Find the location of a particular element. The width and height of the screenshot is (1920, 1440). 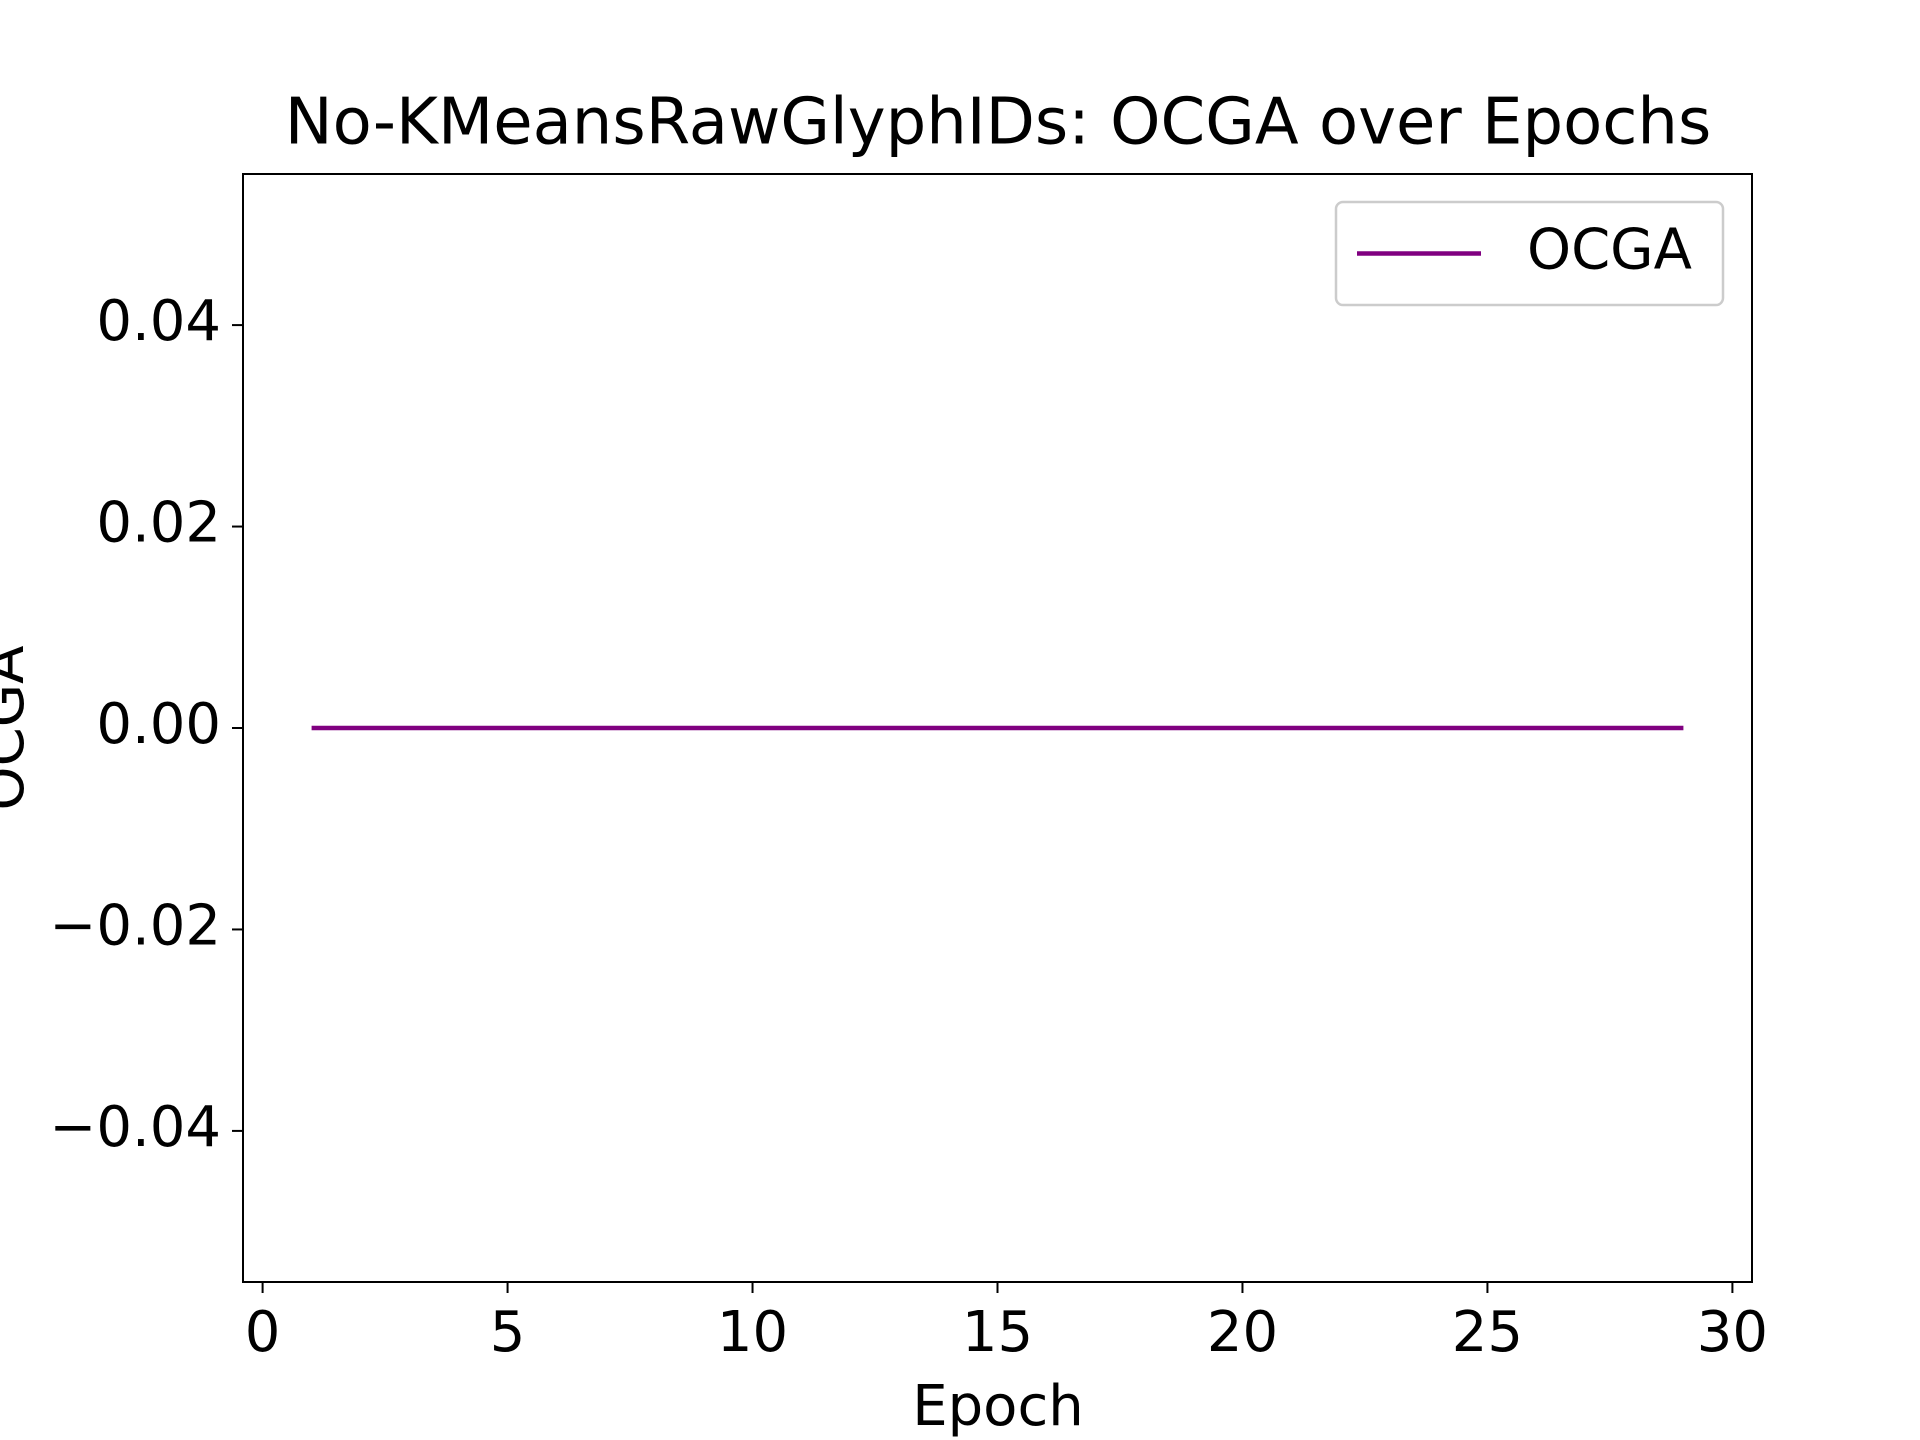

y-tick-label: 0.00 is located at coordinates (158, 724).